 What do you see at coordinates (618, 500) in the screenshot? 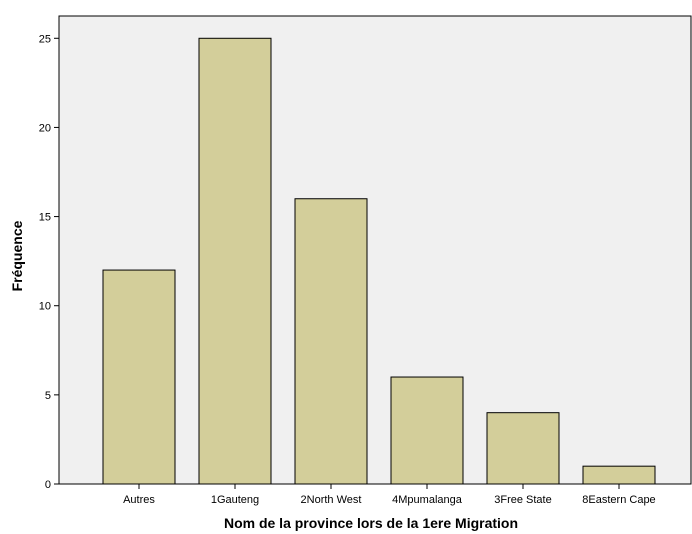
I see `x-tick-label-5: 8Eastern Cape` at bounding box center [618, 500].